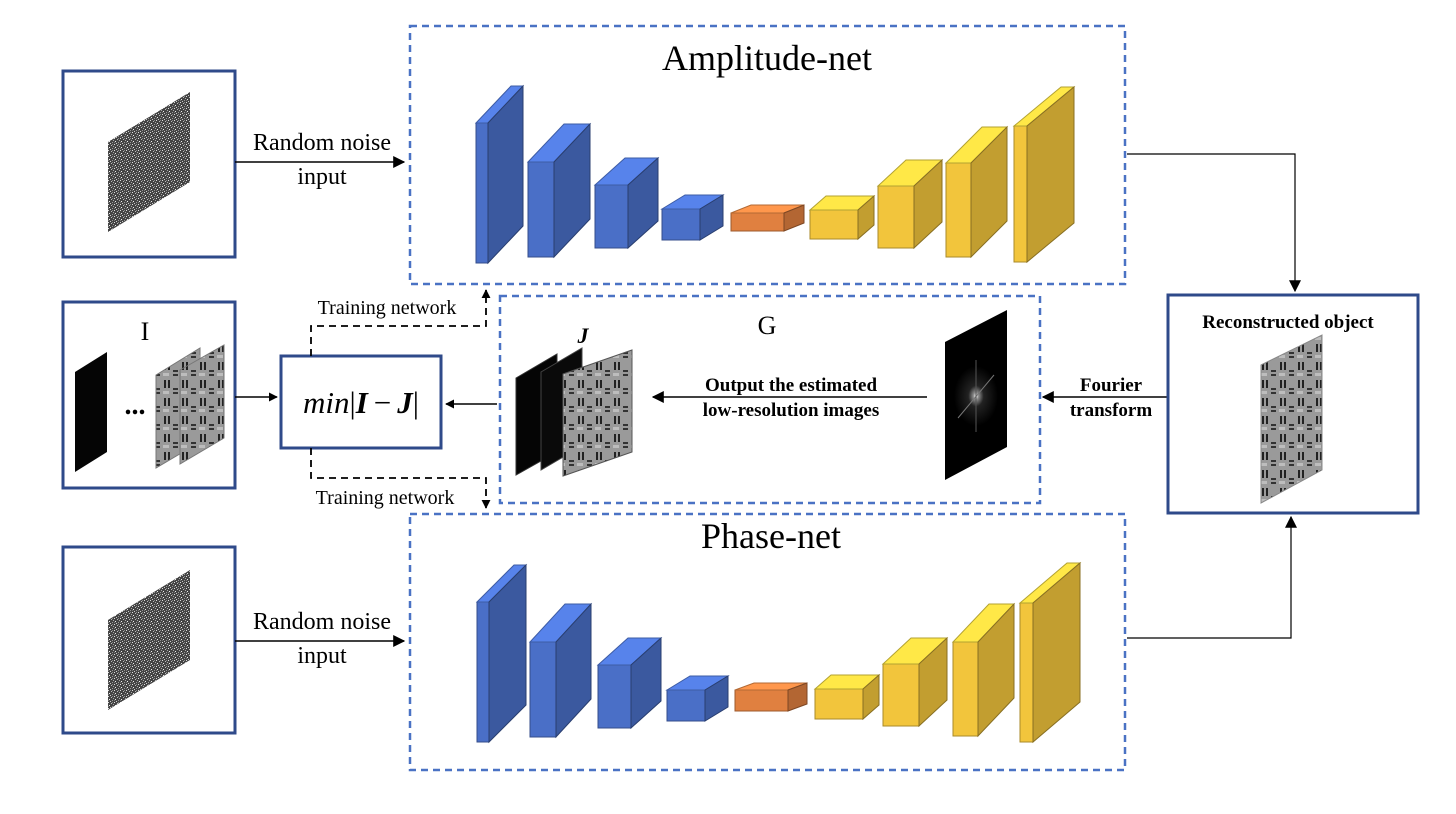  I want to click on phase-layer-3-encoder-side, so click(646, 683).